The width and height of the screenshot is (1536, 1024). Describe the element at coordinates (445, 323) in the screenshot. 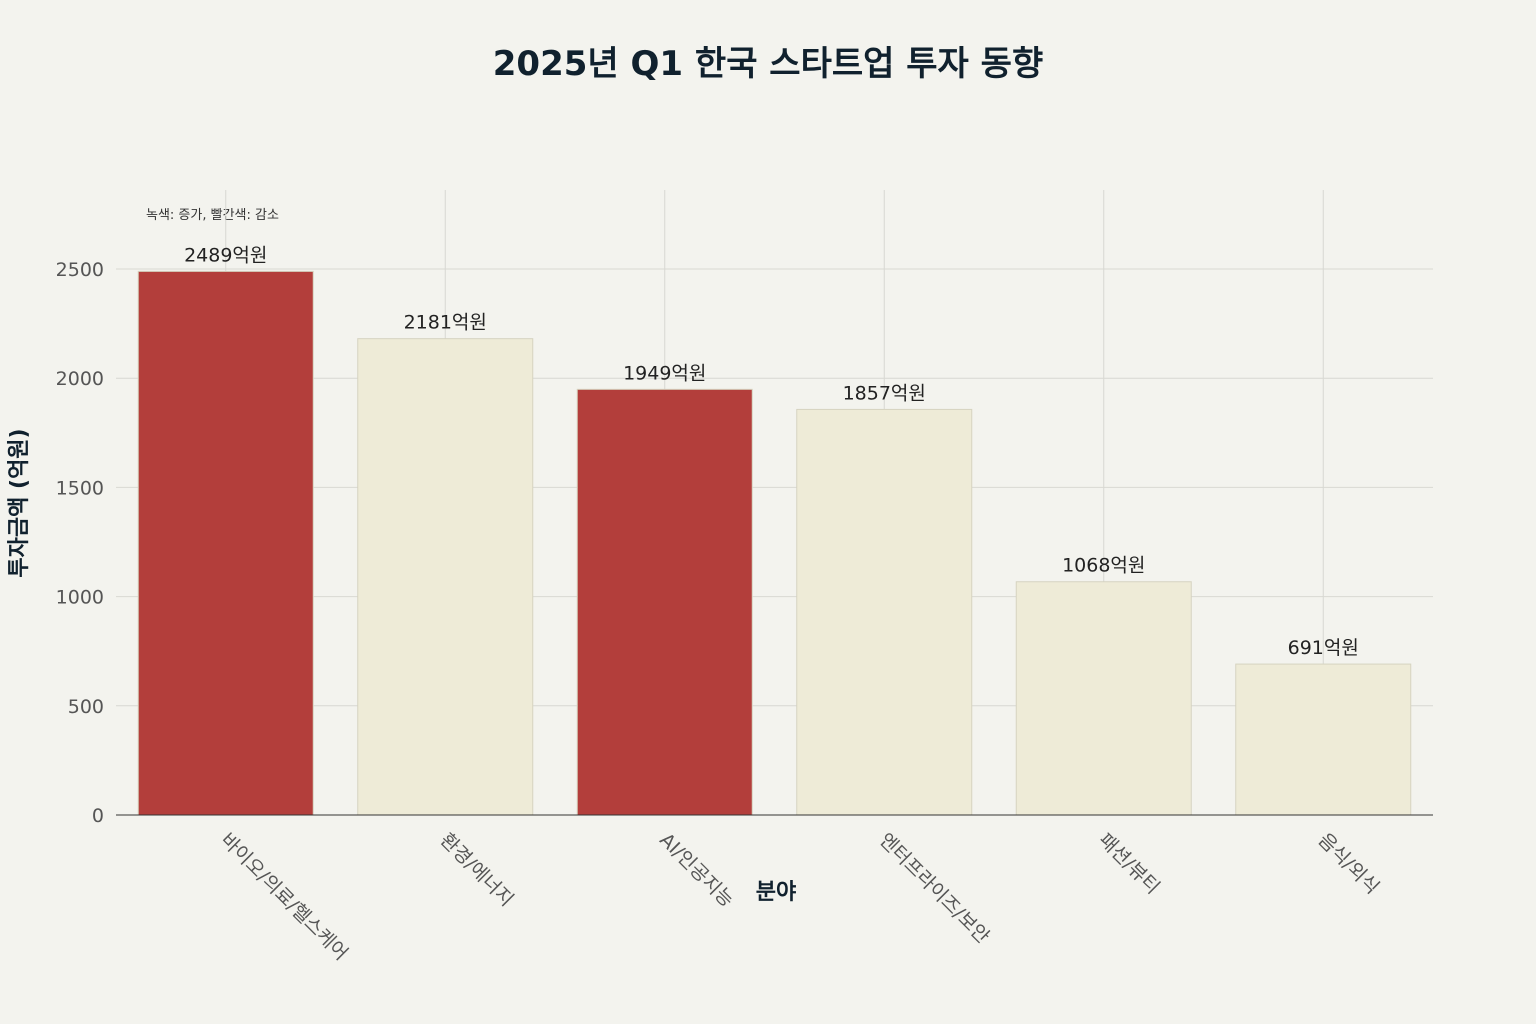

I see `data-label: 2181억원` at that location.